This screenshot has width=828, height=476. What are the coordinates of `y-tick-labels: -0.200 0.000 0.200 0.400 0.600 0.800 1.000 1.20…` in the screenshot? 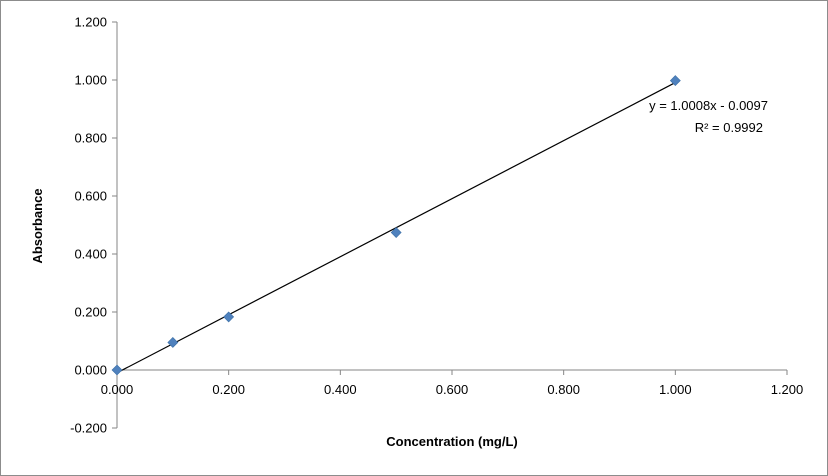 It's located at (88, 225).